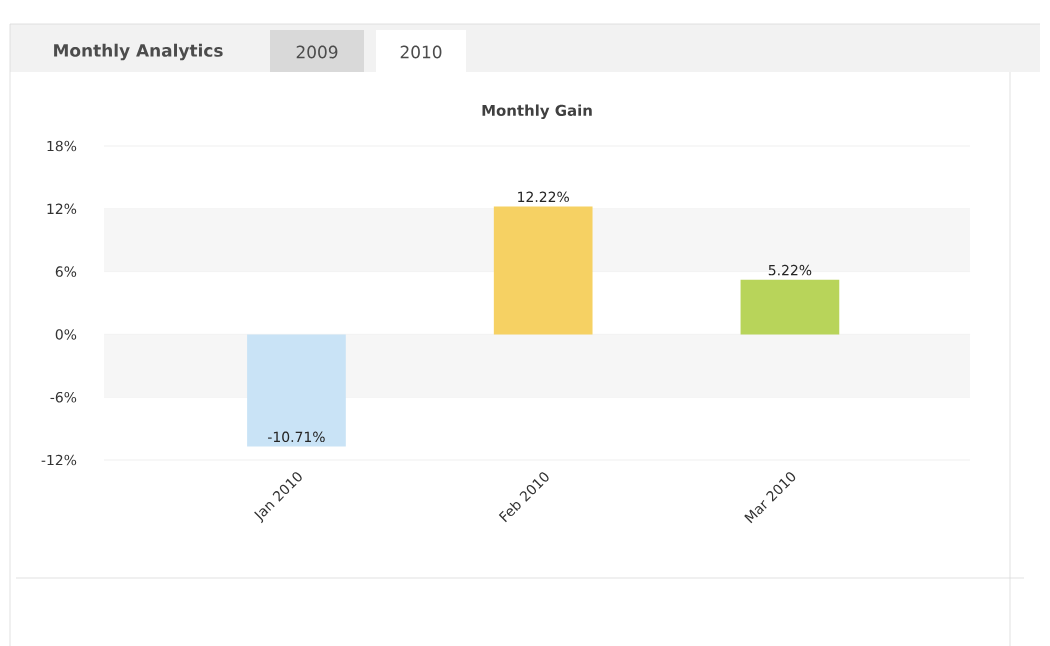 This screenshot has height=646, width=1050. Describe the element at coordinates (421, 52) in the screenshot. I see `text: 2010` at that location.